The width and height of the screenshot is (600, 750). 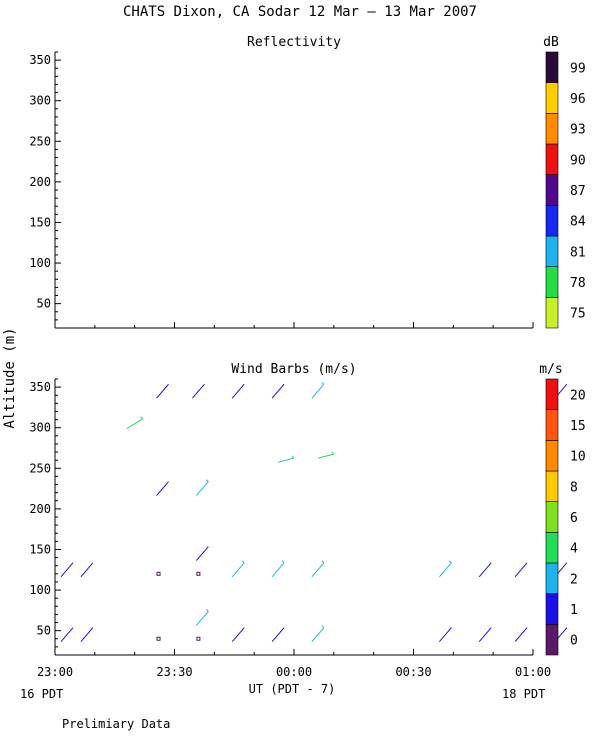 What do you see at coordinates (292, 689) in the screenshot?
I see `x-axis-label: UT (PDT - 7)` at bounding box center [292, 689].